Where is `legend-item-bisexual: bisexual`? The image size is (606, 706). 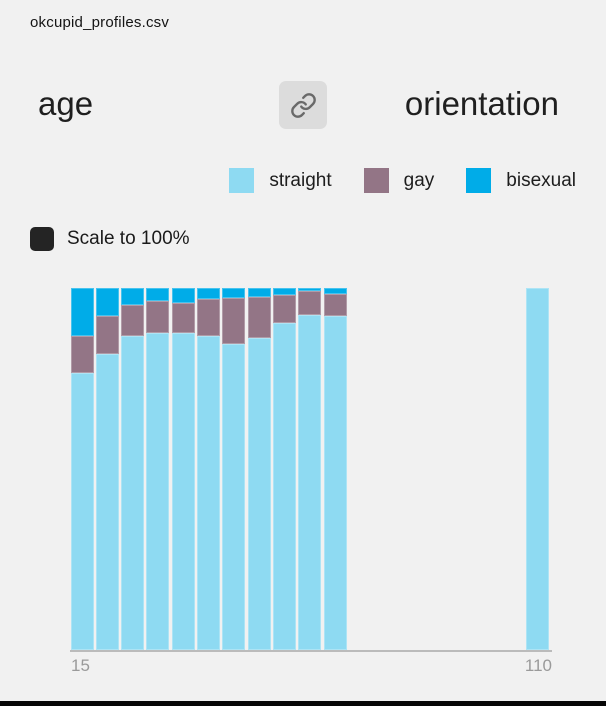 legend-item-bisexual: bisexual is located at coordinates (521, 180).